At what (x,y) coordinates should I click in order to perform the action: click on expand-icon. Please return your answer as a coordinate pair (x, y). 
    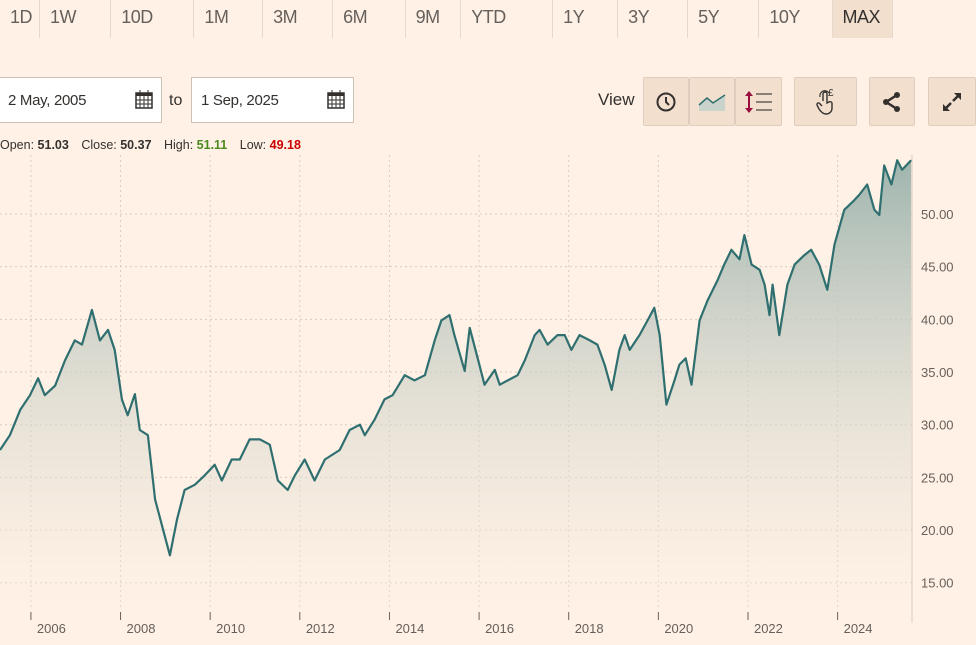
    Looking at the image, I should click on (952, 101).